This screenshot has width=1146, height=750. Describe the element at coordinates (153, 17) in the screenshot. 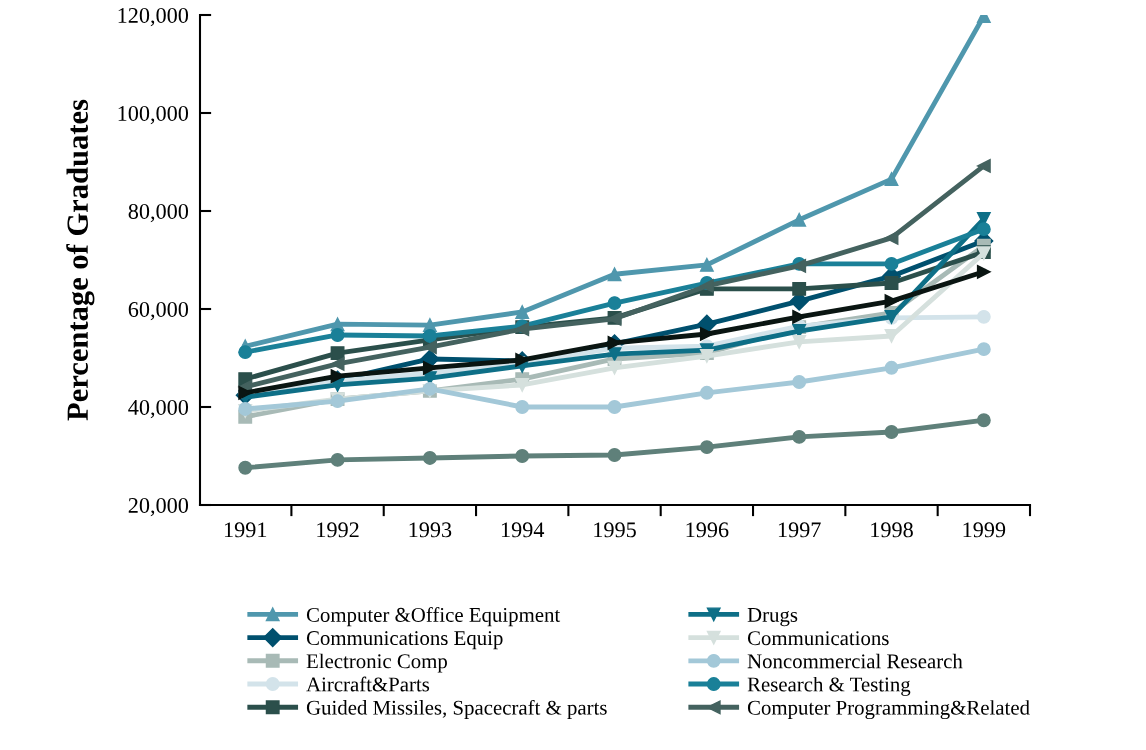

I see `y-tick-label: 120,000` at that location.